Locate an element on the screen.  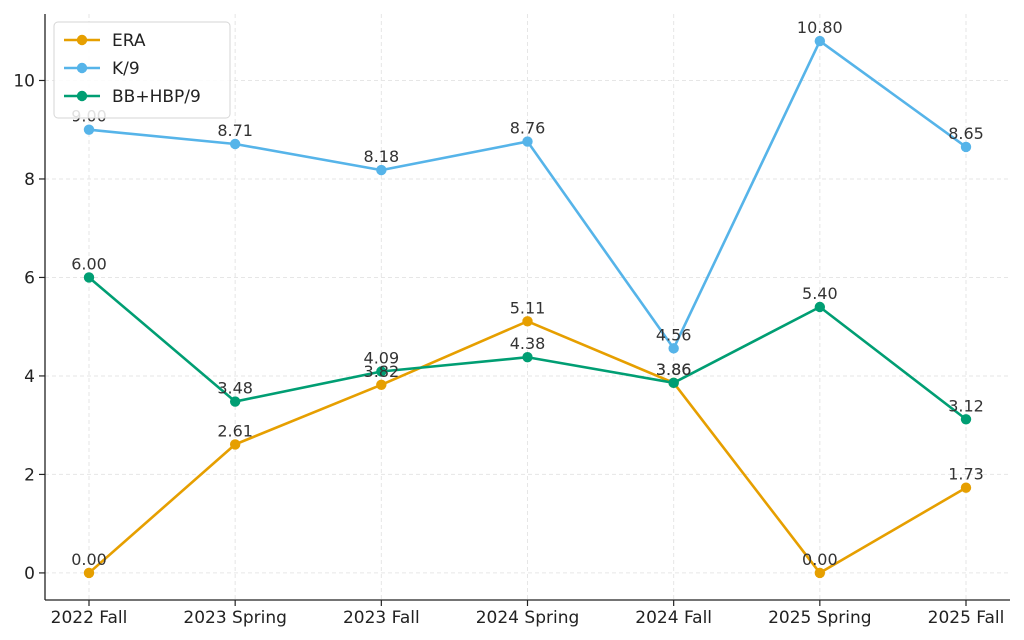
bb-hbp-9-data-label: 4.38 is located at coordinates (528, 343).